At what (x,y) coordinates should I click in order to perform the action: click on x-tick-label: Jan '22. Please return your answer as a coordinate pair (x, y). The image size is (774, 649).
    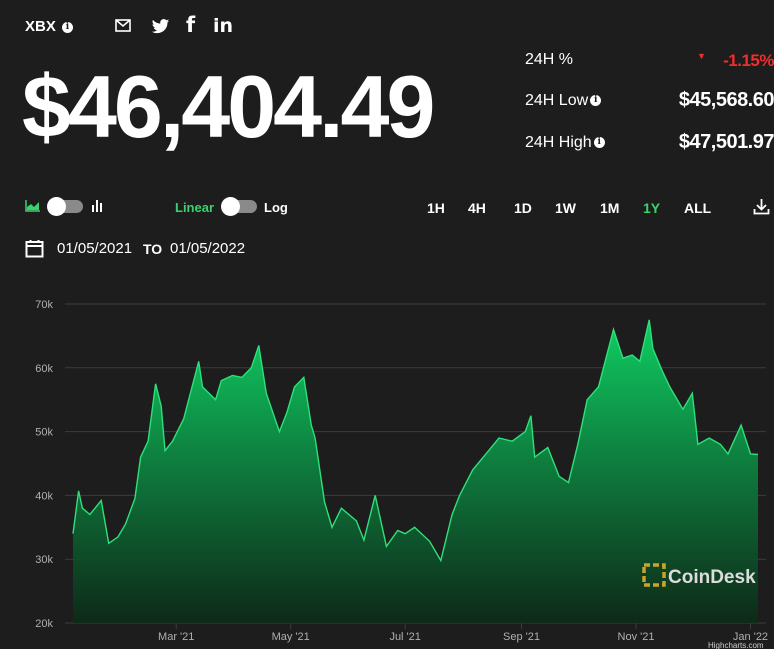
    Looking at the image, I should click on (750, 637).